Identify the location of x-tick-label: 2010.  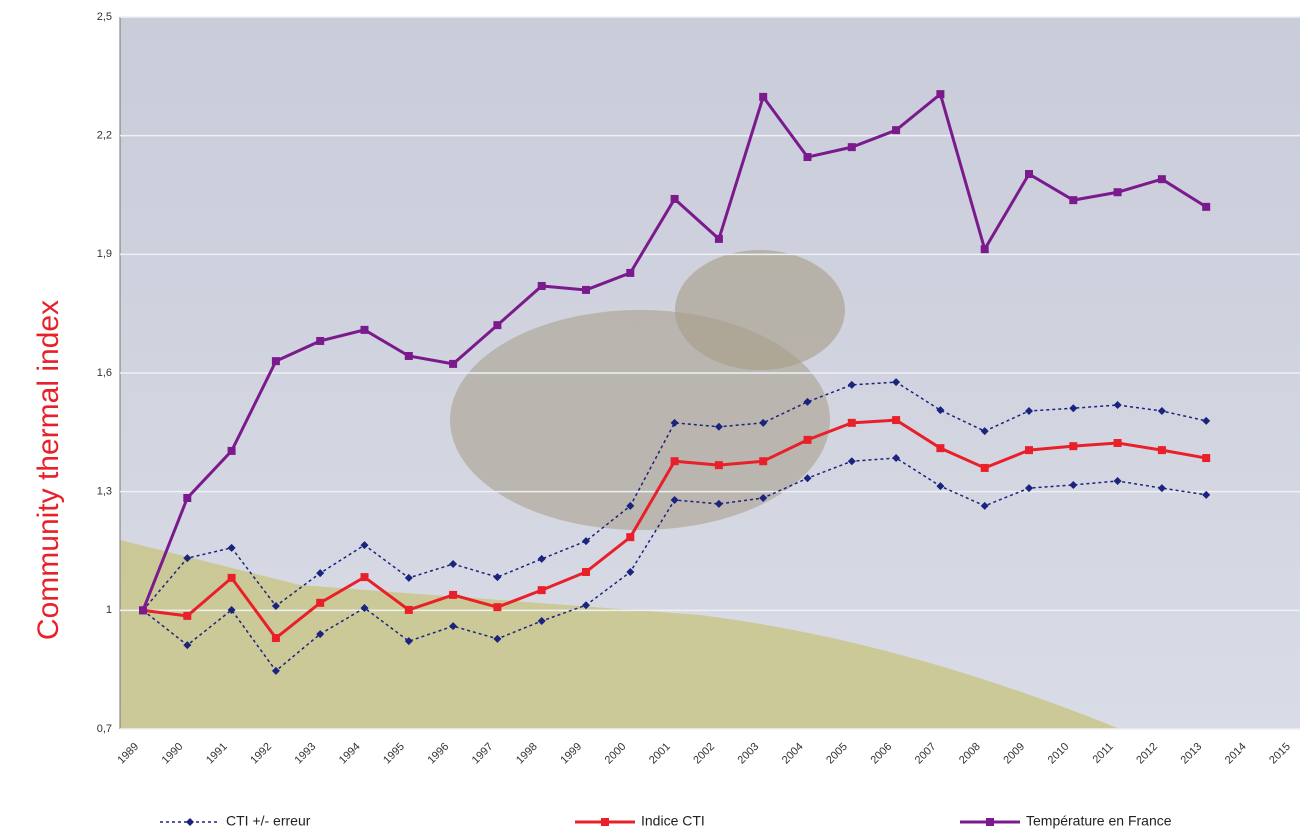
(1059, 754).